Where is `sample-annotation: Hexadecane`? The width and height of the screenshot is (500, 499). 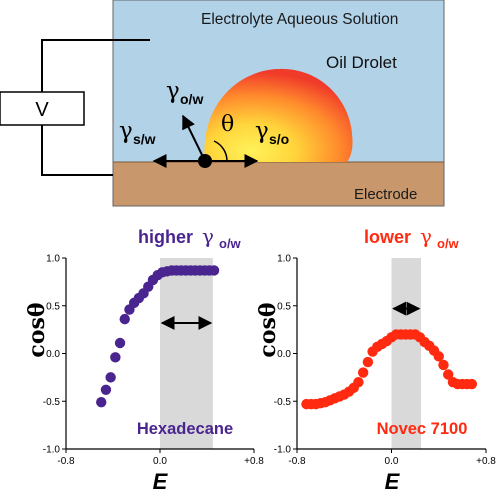 sample-annotation: Hexadecane is located at coordinates (185, 429).